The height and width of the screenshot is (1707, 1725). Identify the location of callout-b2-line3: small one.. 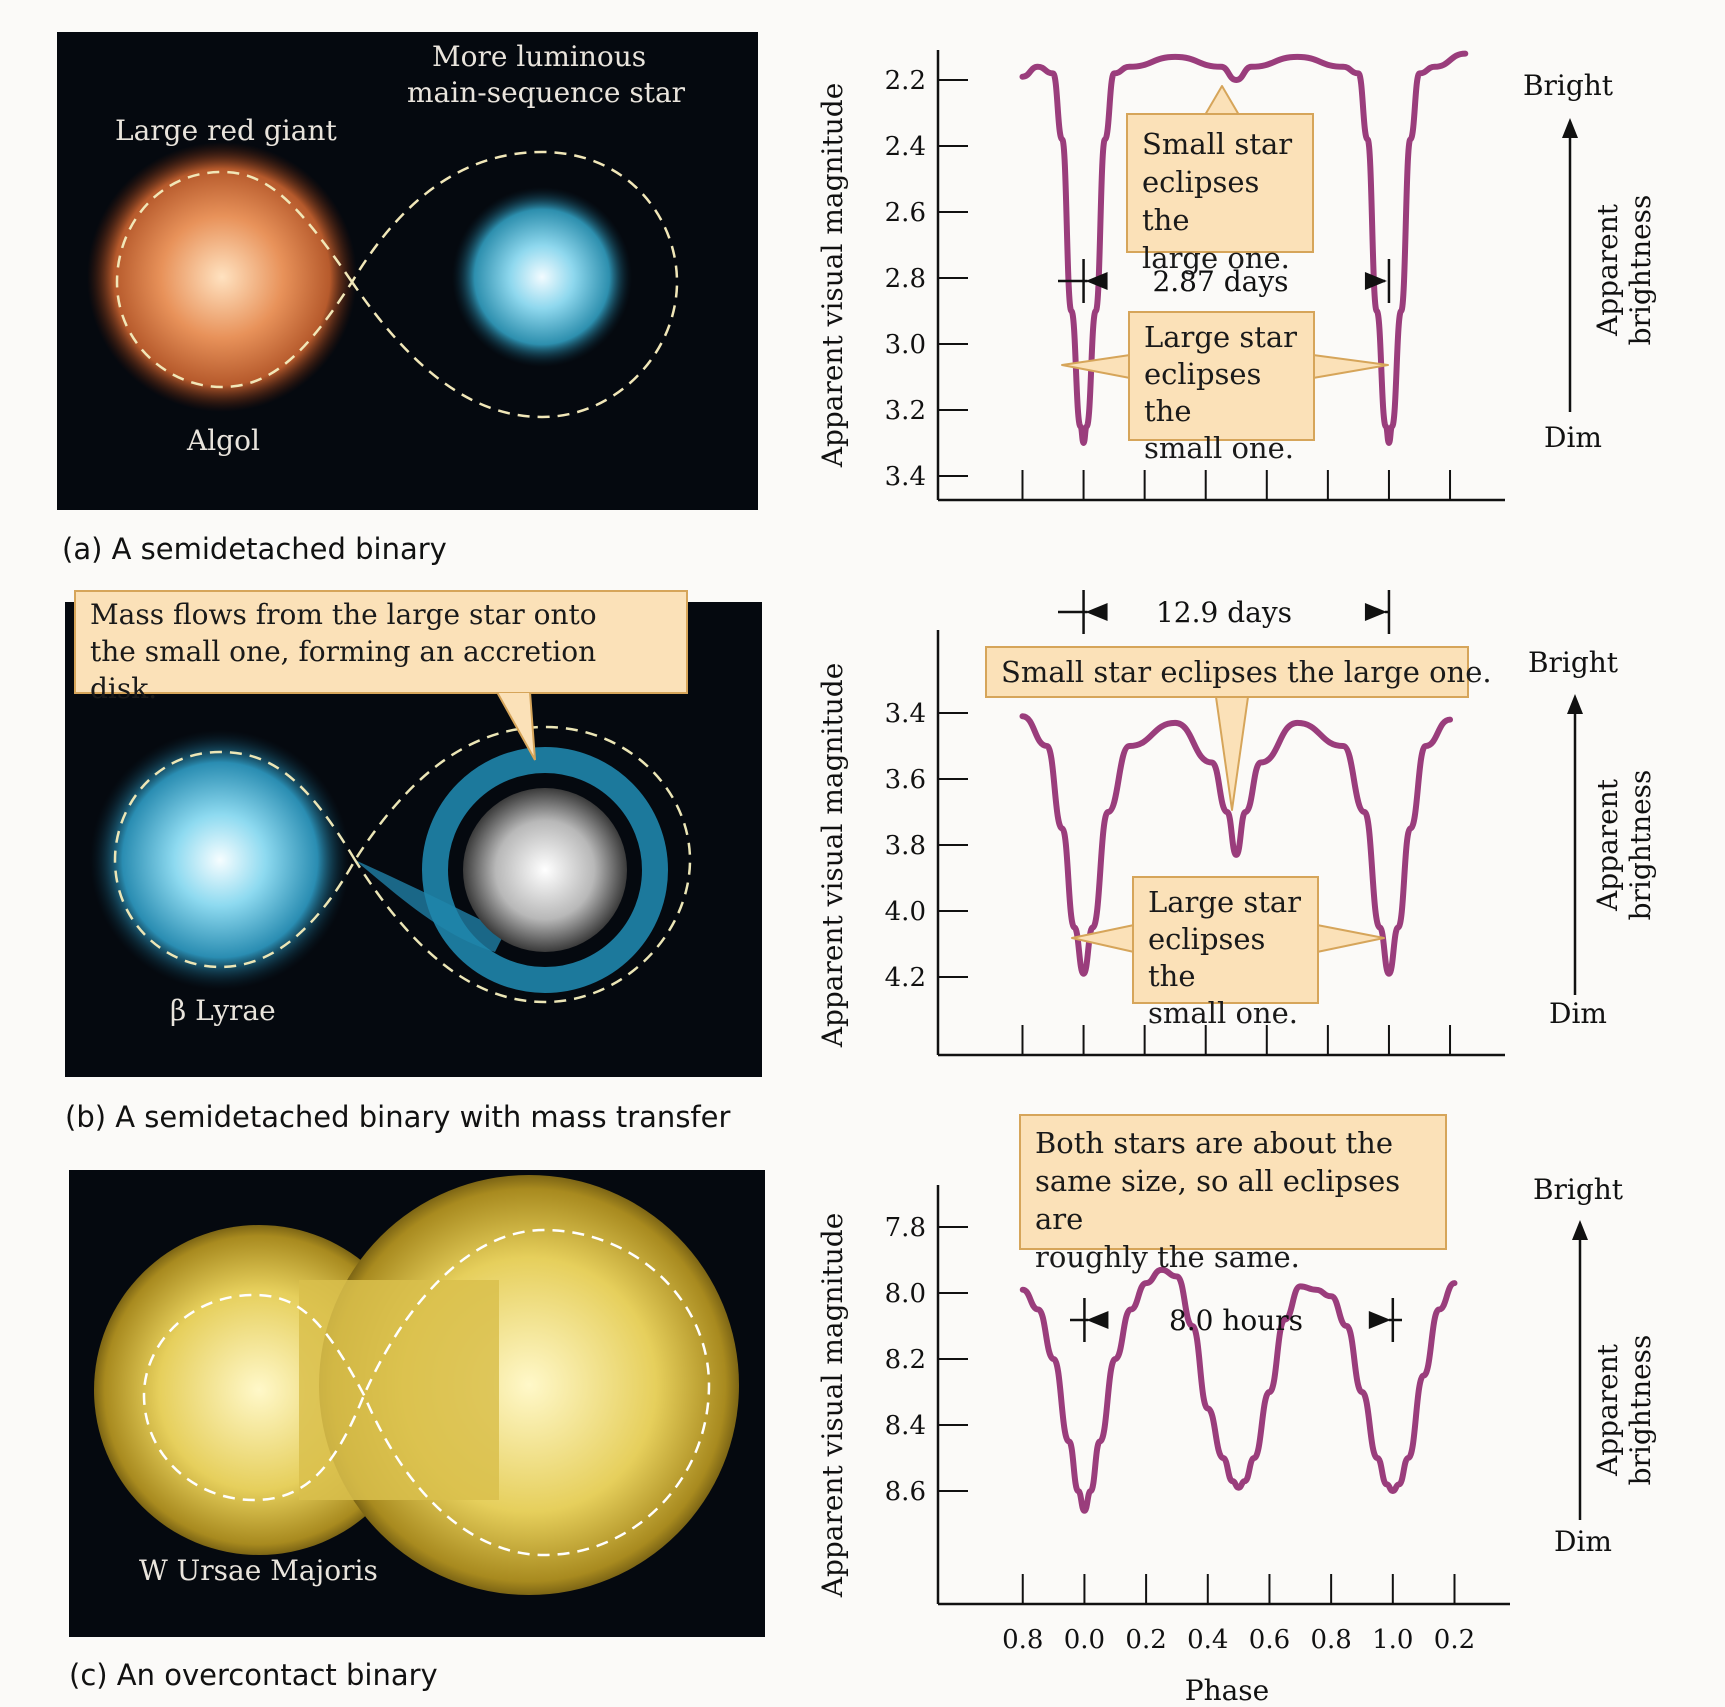
(1223, 1013).